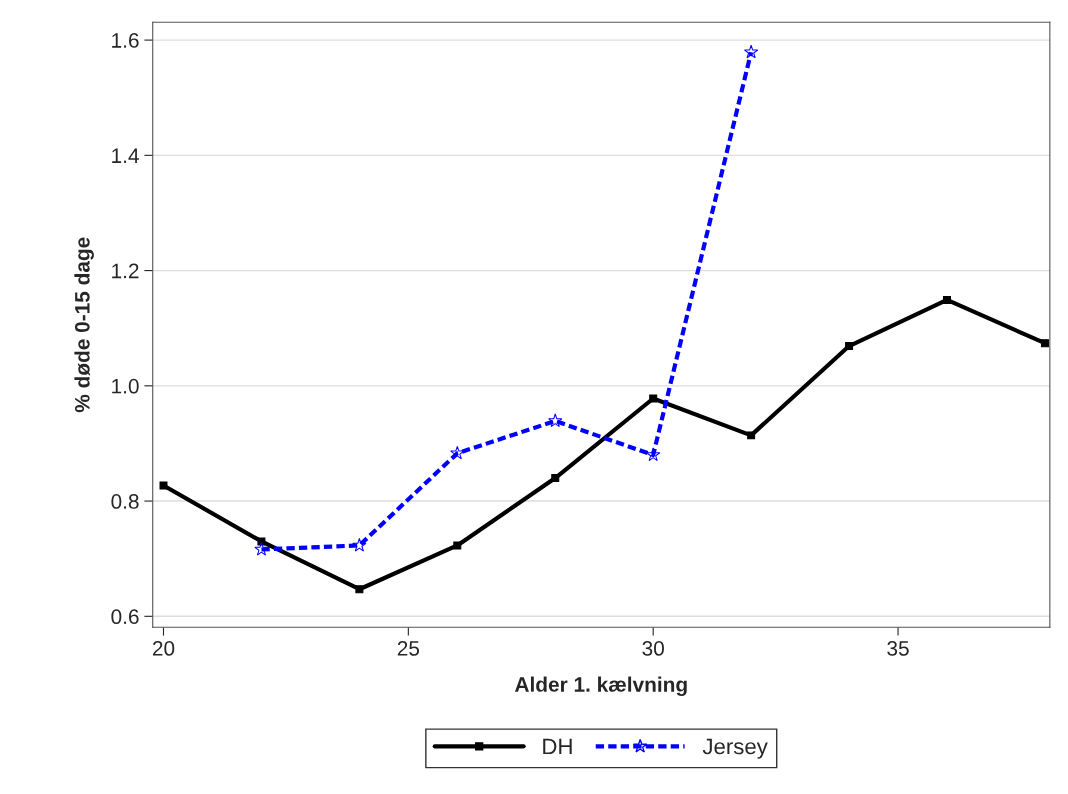  I want to click on y-tick-label: 1.2, so click(125, 271).